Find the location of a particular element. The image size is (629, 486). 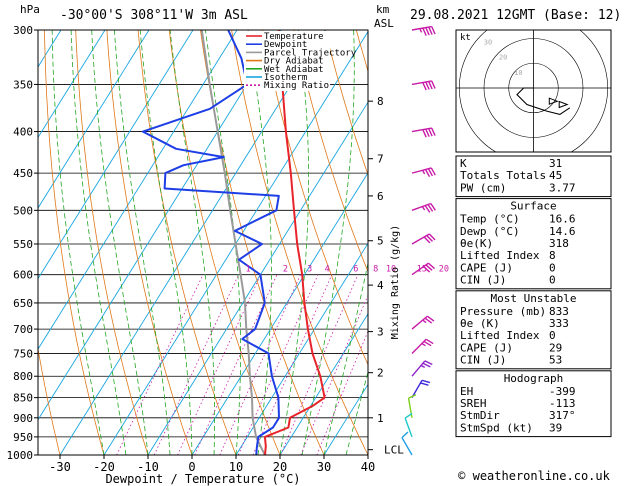

pressure-tick-label: 700 is located at coordinates (23, 329).